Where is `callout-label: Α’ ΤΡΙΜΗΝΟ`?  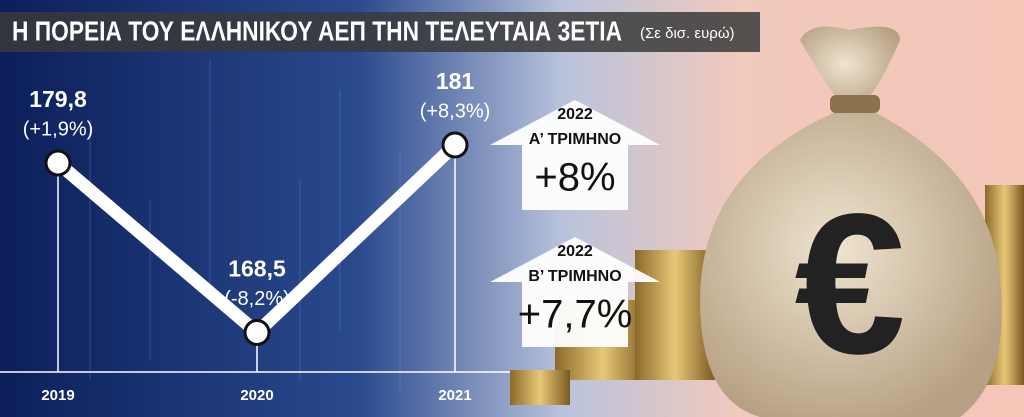 callout-label: Α’ ΤΡΙΜΗΝΟ is located at coordinates (575, 139).